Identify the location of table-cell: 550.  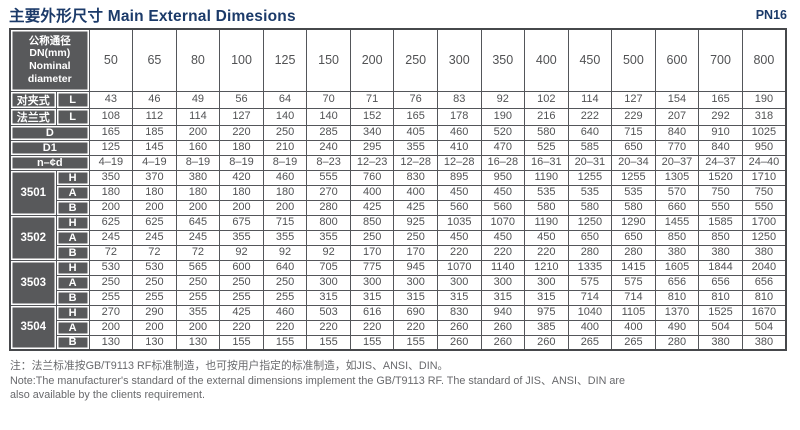
(720, 207).